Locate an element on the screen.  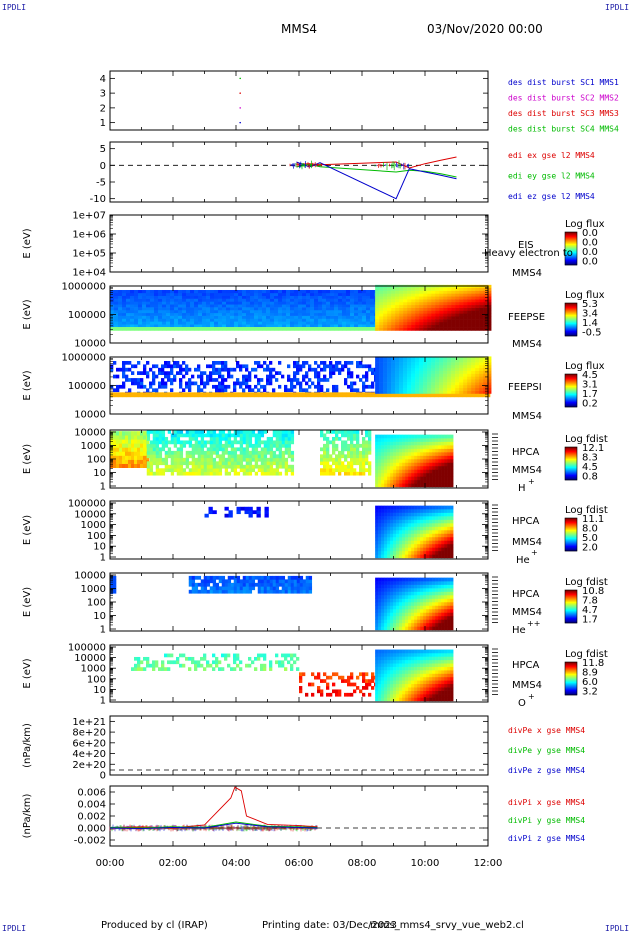
feepsi-colorbar-cell is located at coordinates (571, 384).